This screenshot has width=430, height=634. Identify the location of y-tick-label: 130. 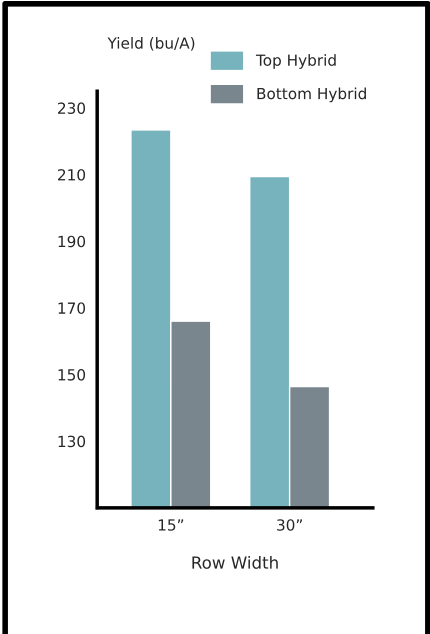
(72, 442).